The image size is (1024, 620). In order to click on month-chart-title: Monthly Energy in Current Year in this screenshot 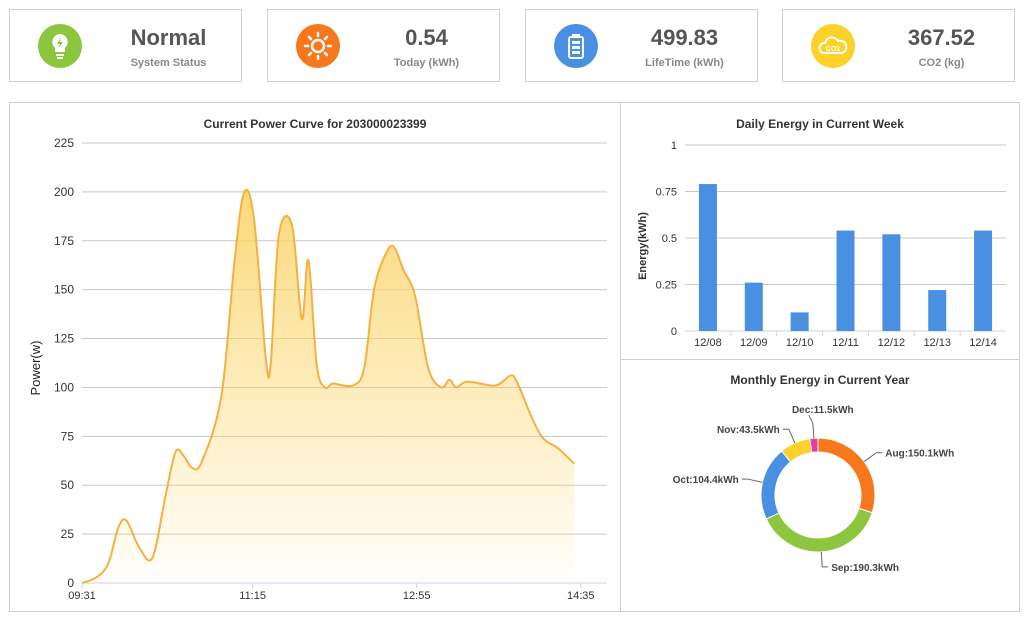, I will do `click(820, 380)`.